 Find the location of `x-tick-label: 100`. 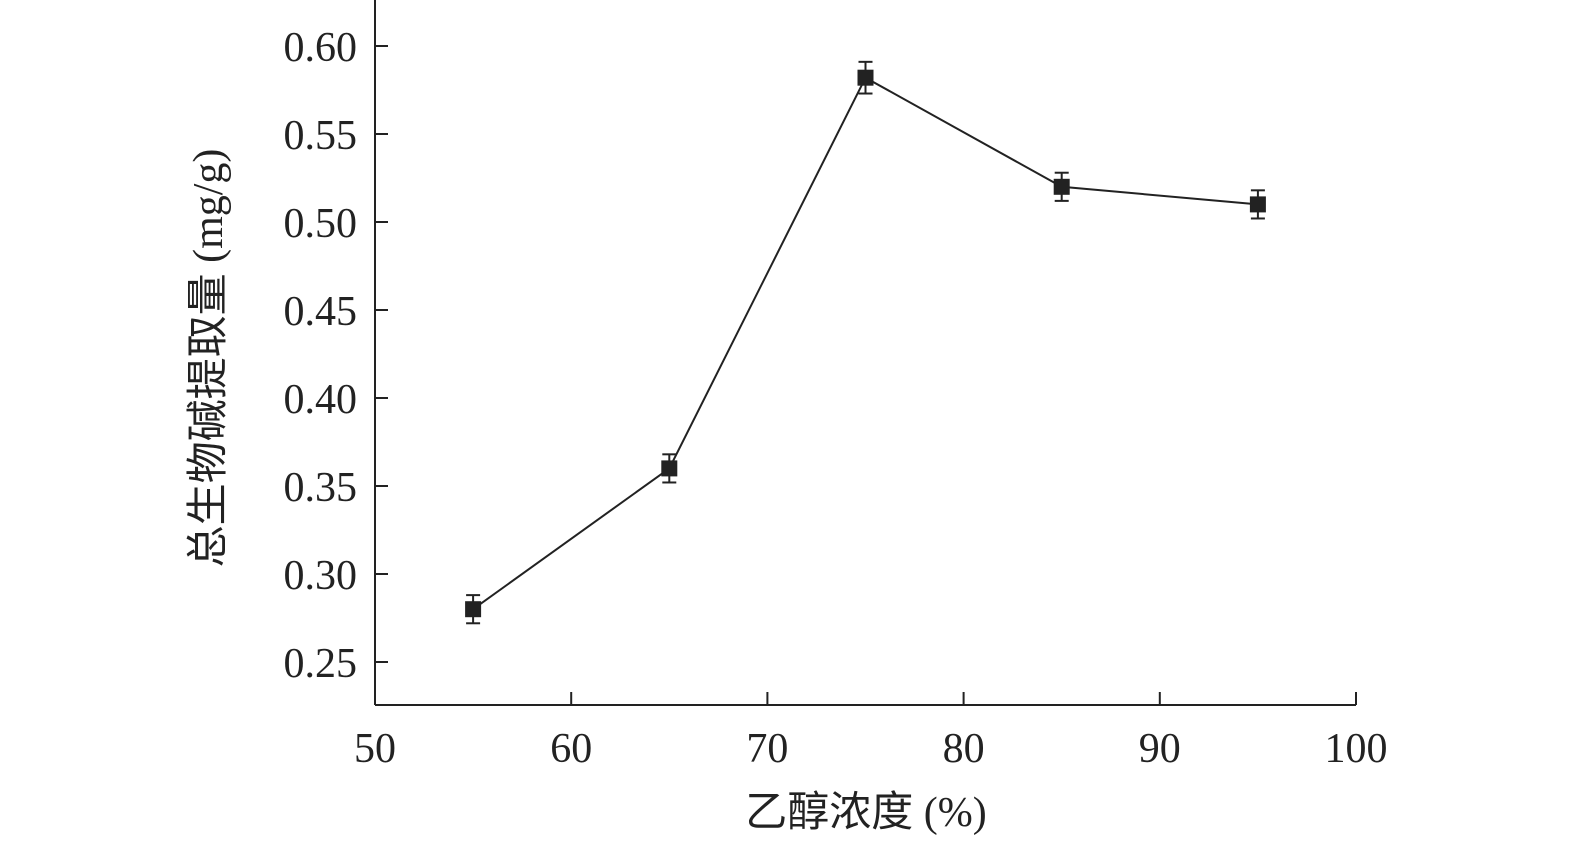

x-tick-label: 100 is located at coordinates (1356, 749).